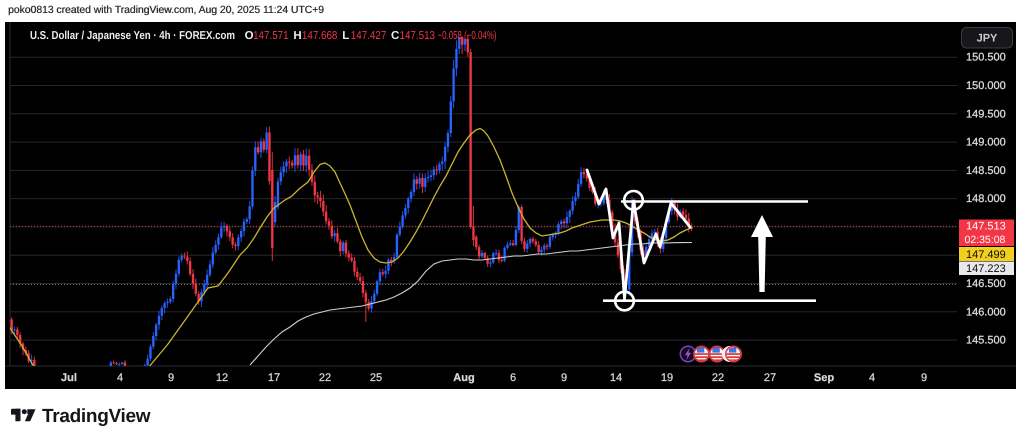 This screenshot has height=441, width=1024. What do you see at coordinates (320, 36) in the screenshot?
I see `svg-text: 147.668` at bounding box center [320, 36].